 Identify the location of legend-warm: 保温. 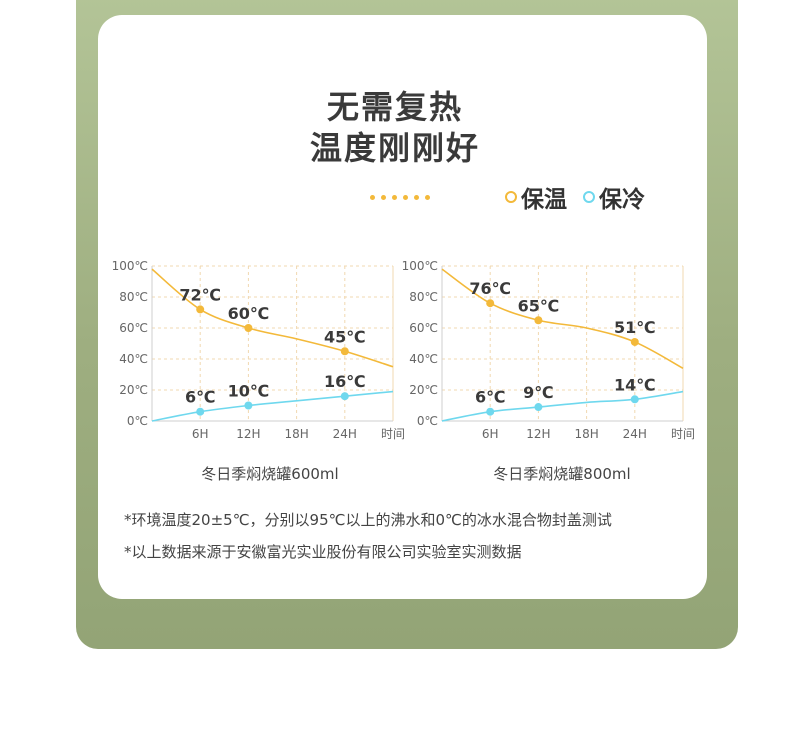
(536, 198).